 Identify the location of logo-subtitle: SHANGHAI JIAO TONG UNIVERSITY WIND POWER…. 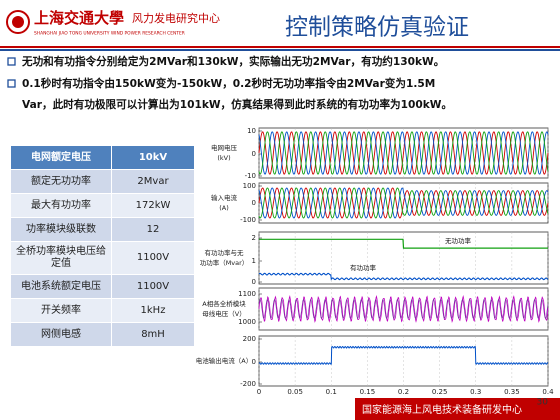
(109, 34).